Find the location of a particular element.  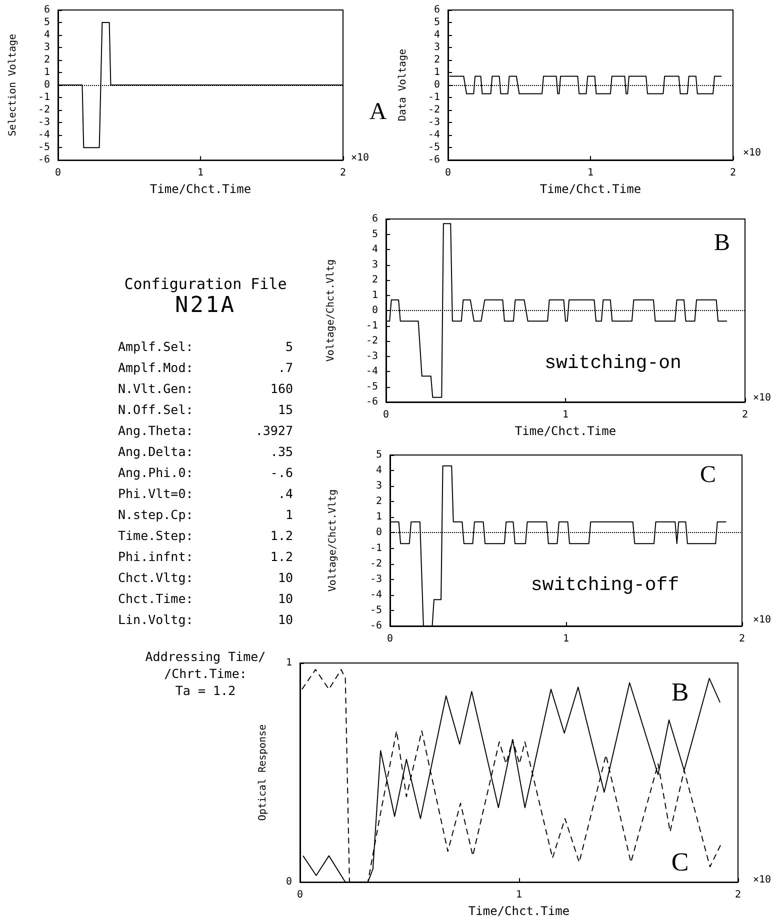

text: N21A is located at coordinates (205, 305).